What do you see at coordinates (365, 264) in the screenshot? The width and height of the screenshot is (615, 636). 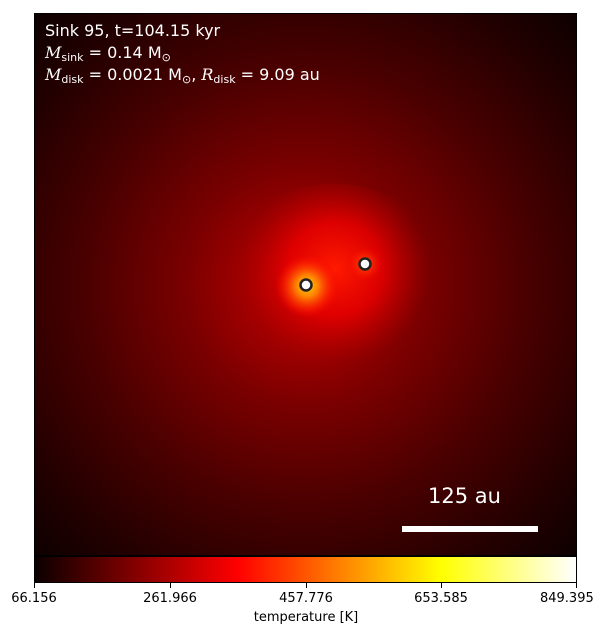 I see `sink-marker-secondary` at bounding box center [365, 264].